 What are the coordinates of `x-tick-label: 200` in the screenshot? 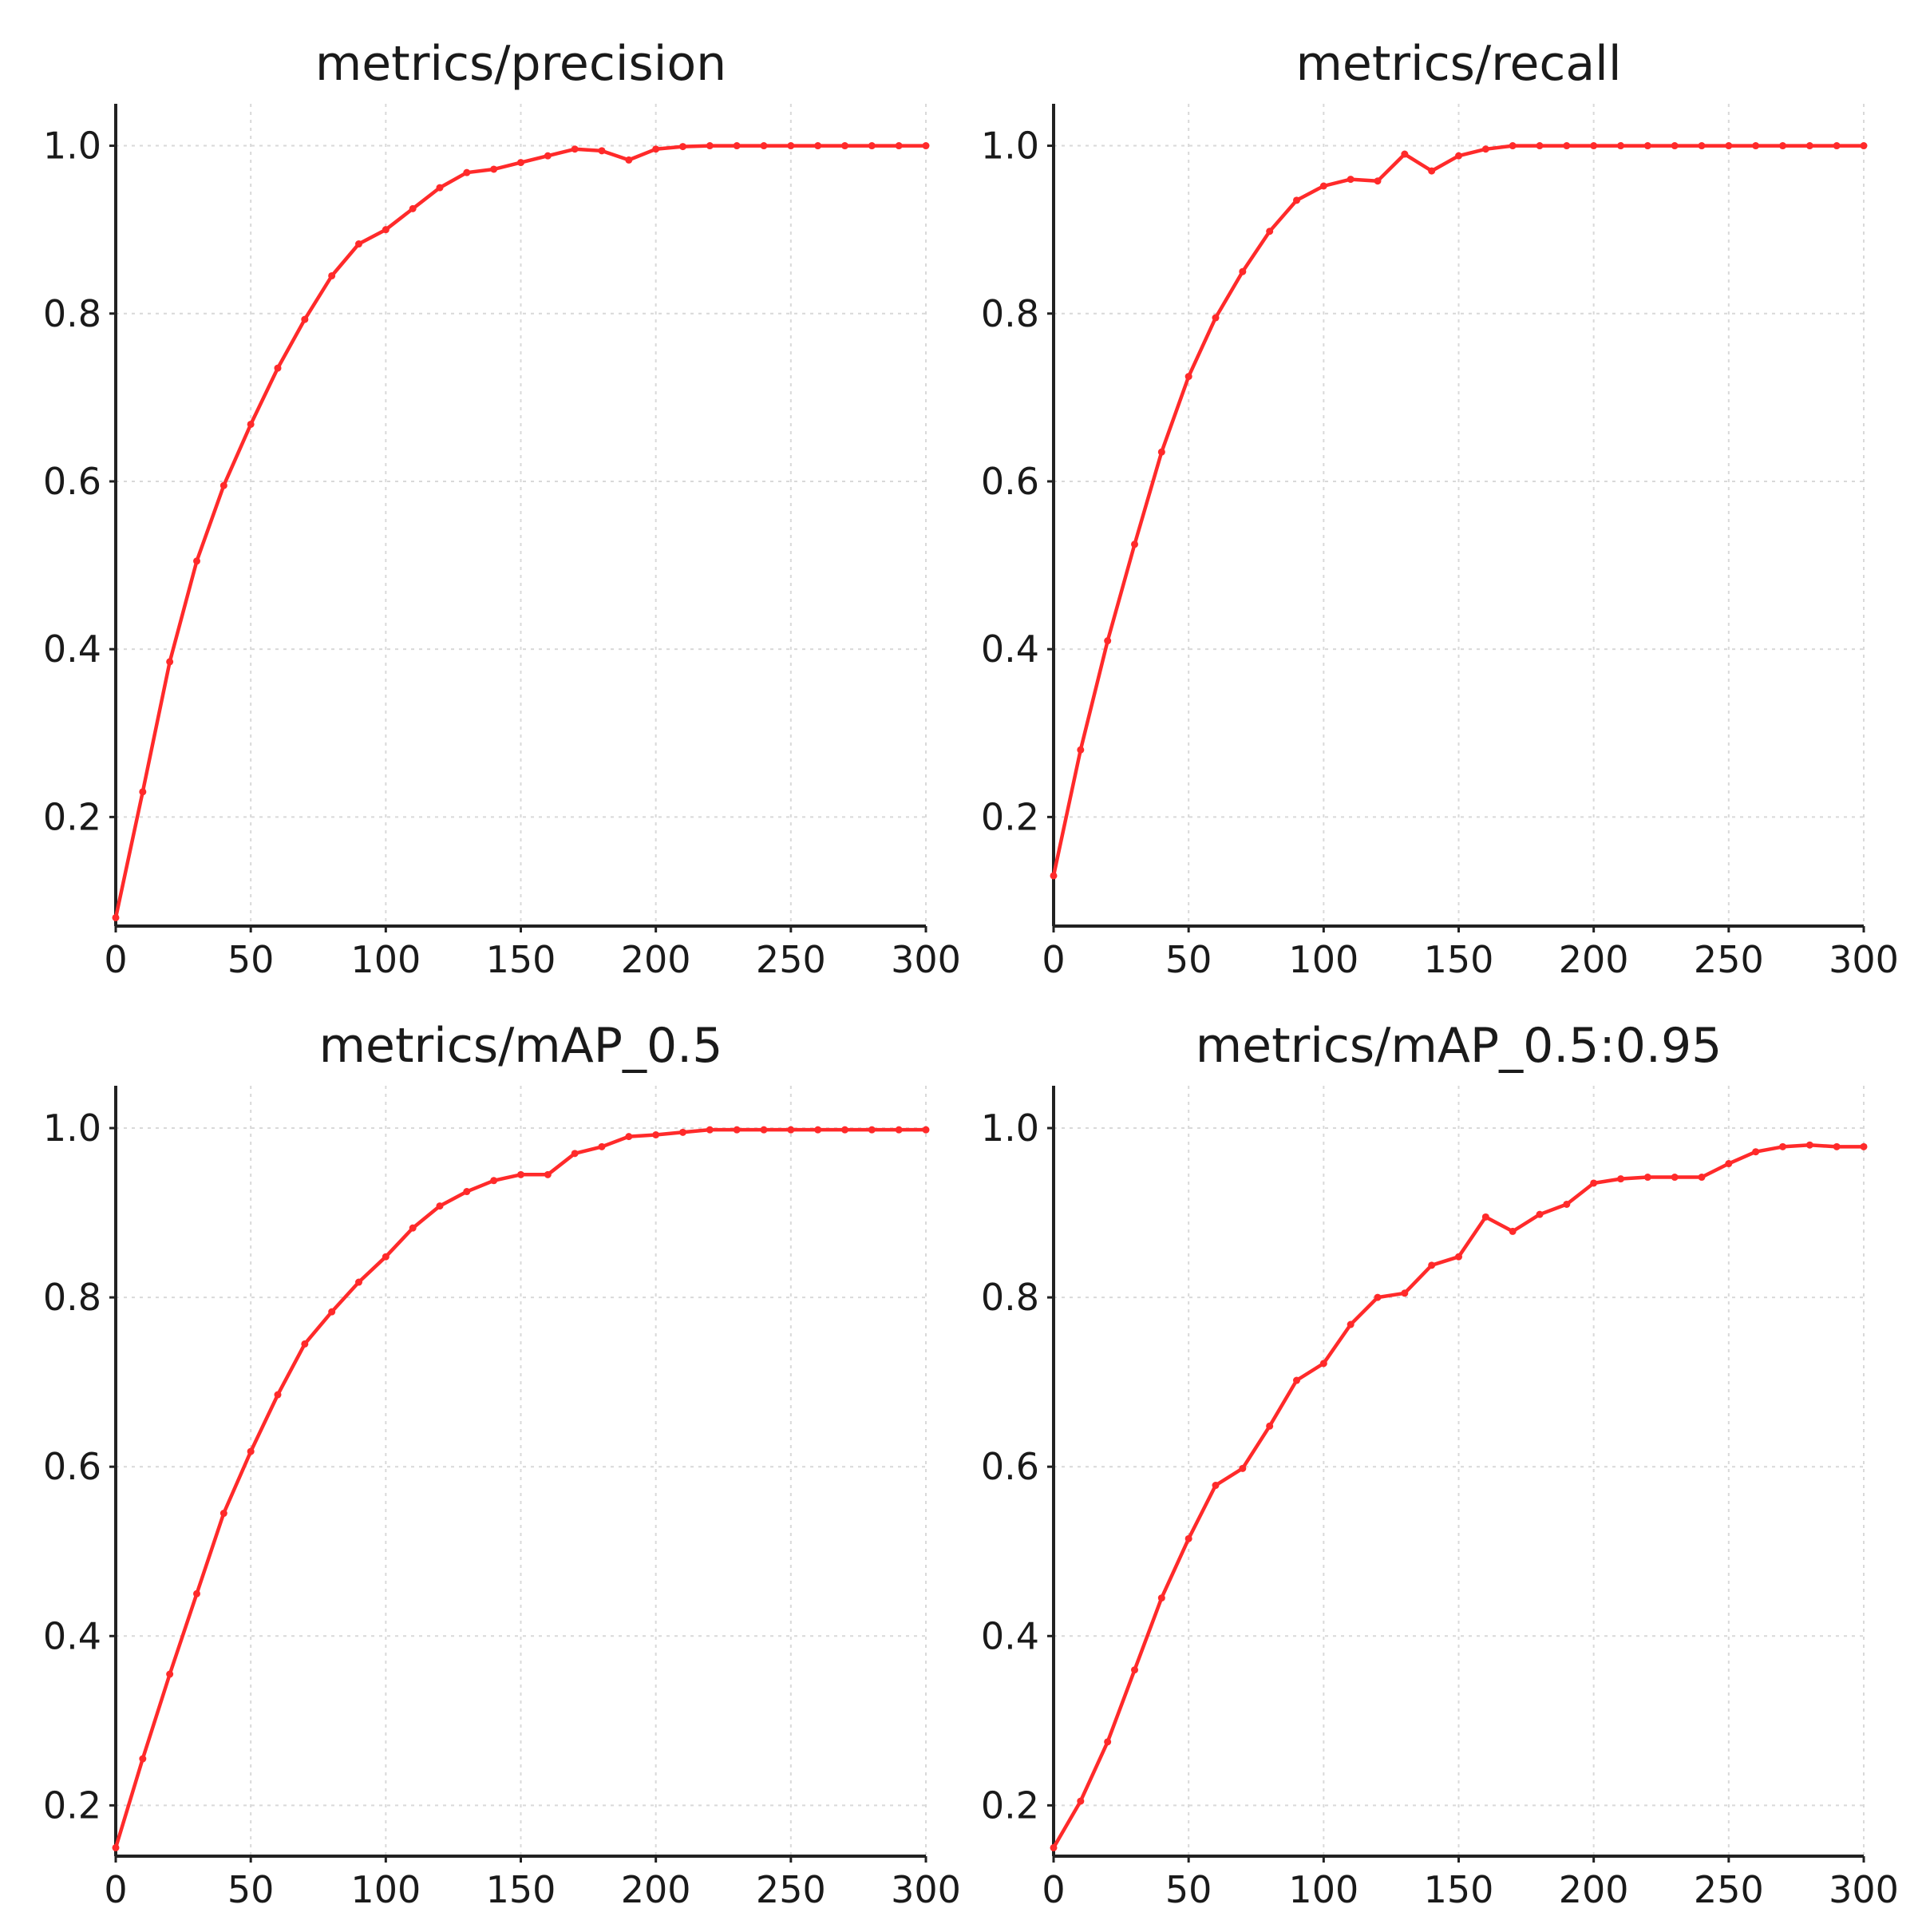 It's located at (656, 960).